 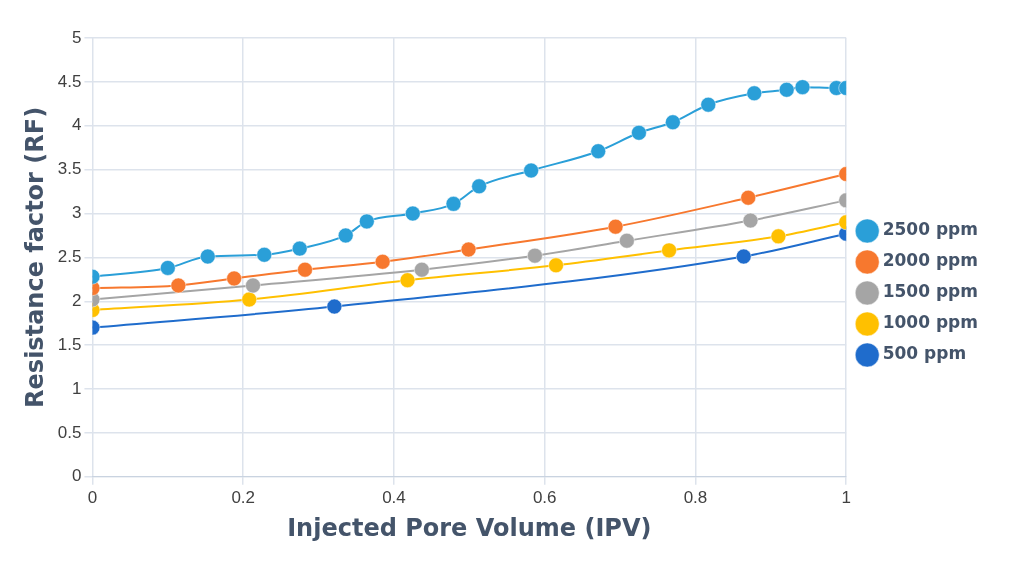 What do you see at coordinates (930, 260) in the screenshot?
I see `legend-label: 2000 ppm` at bounding box center [930, 260].